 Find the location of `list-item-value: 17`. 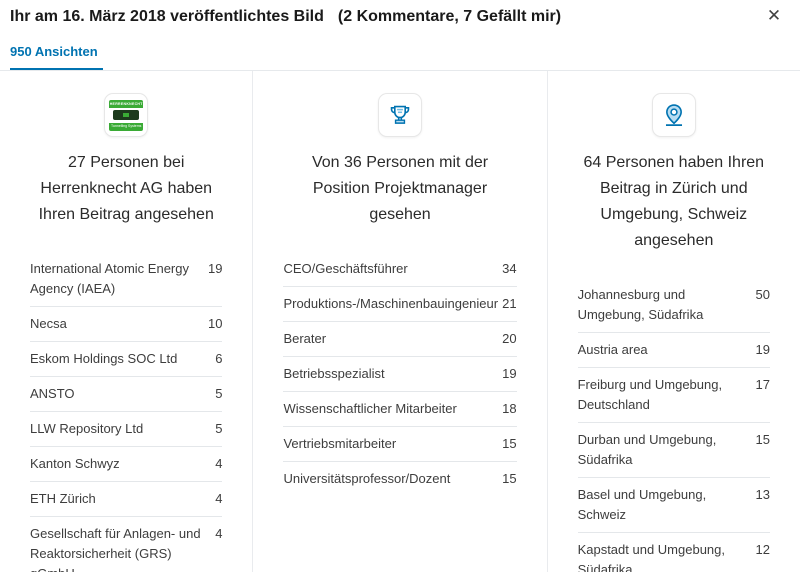

list-item-value: 17 is located at coordinates (763, 384).